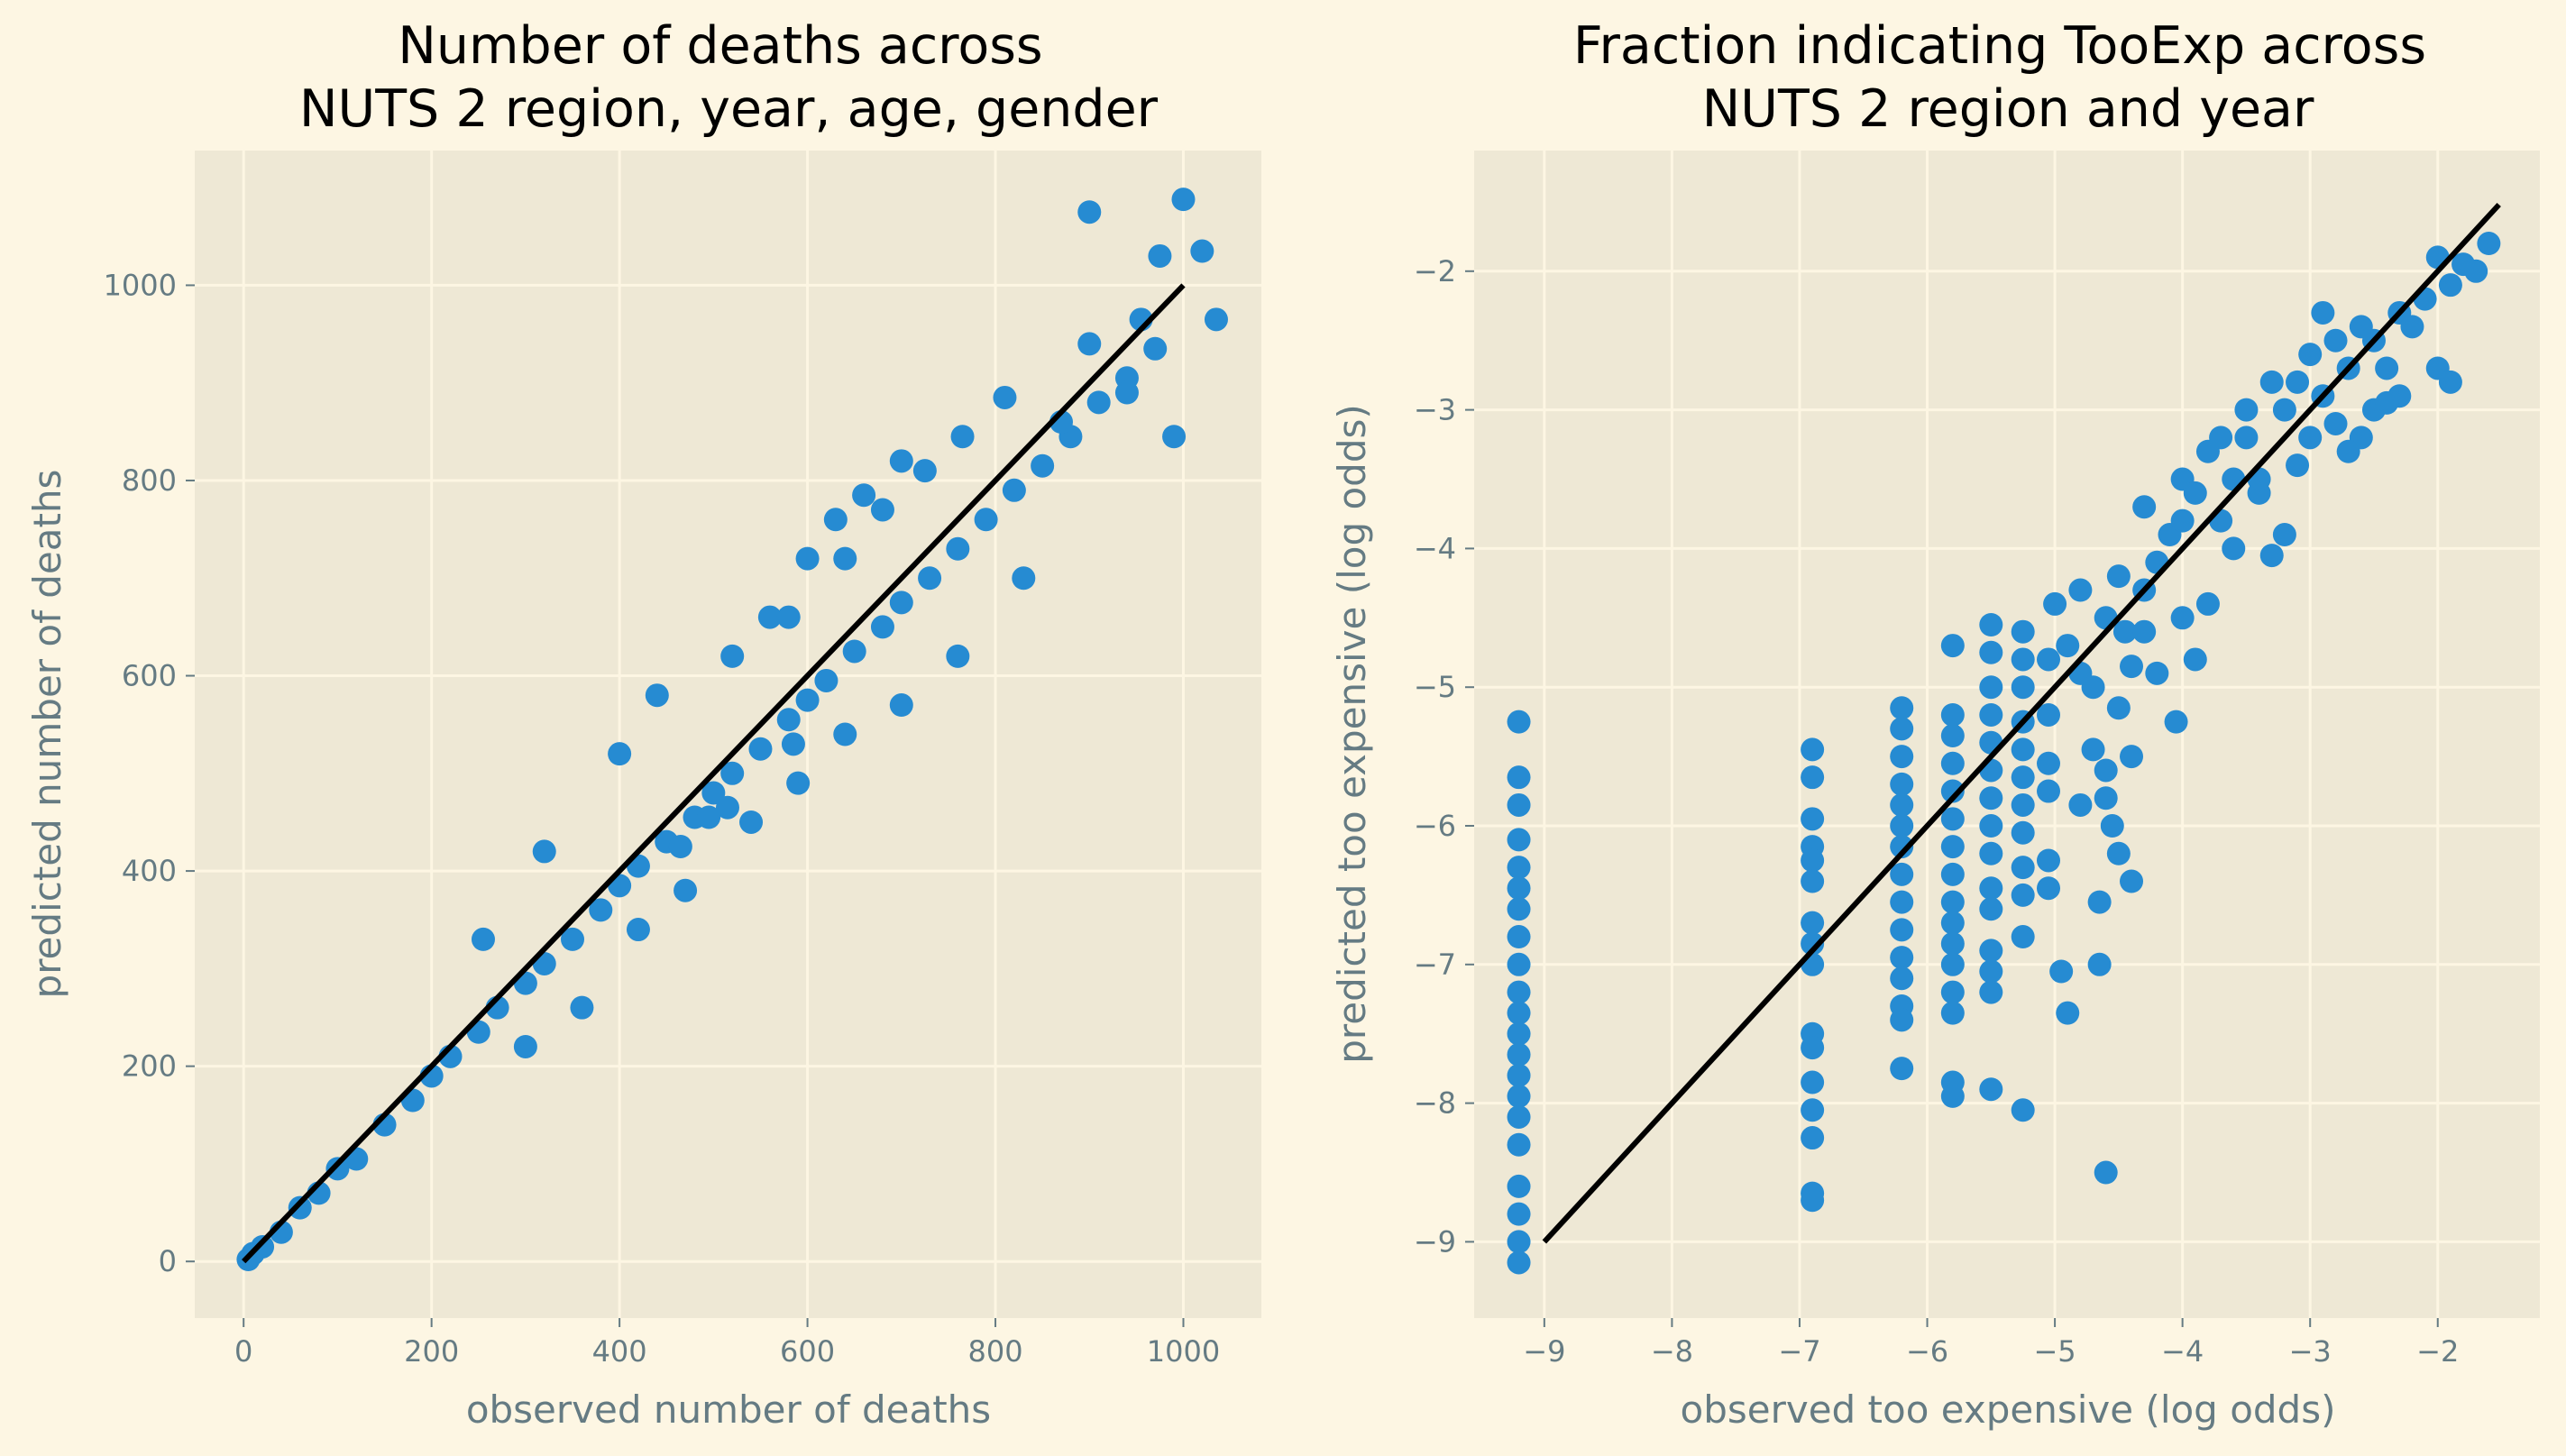  Describe the element at coordinates (2054, 1352) in the screenshot. I see `x-tick-label-4: −5` at that location.